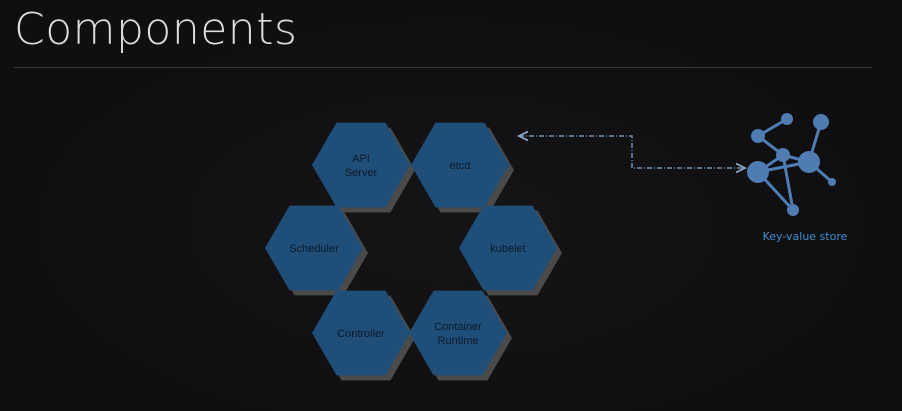 Image resolution: width=902 pixels, height=411 pixels. I want to click on etcd-label: etcd, so click(460, 166).